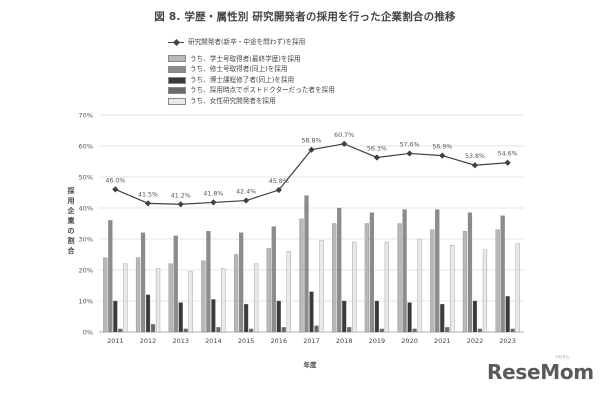 This screenshot has width=610, height=400. I want to click on x-tick-label: 2022, so click(475, 341).